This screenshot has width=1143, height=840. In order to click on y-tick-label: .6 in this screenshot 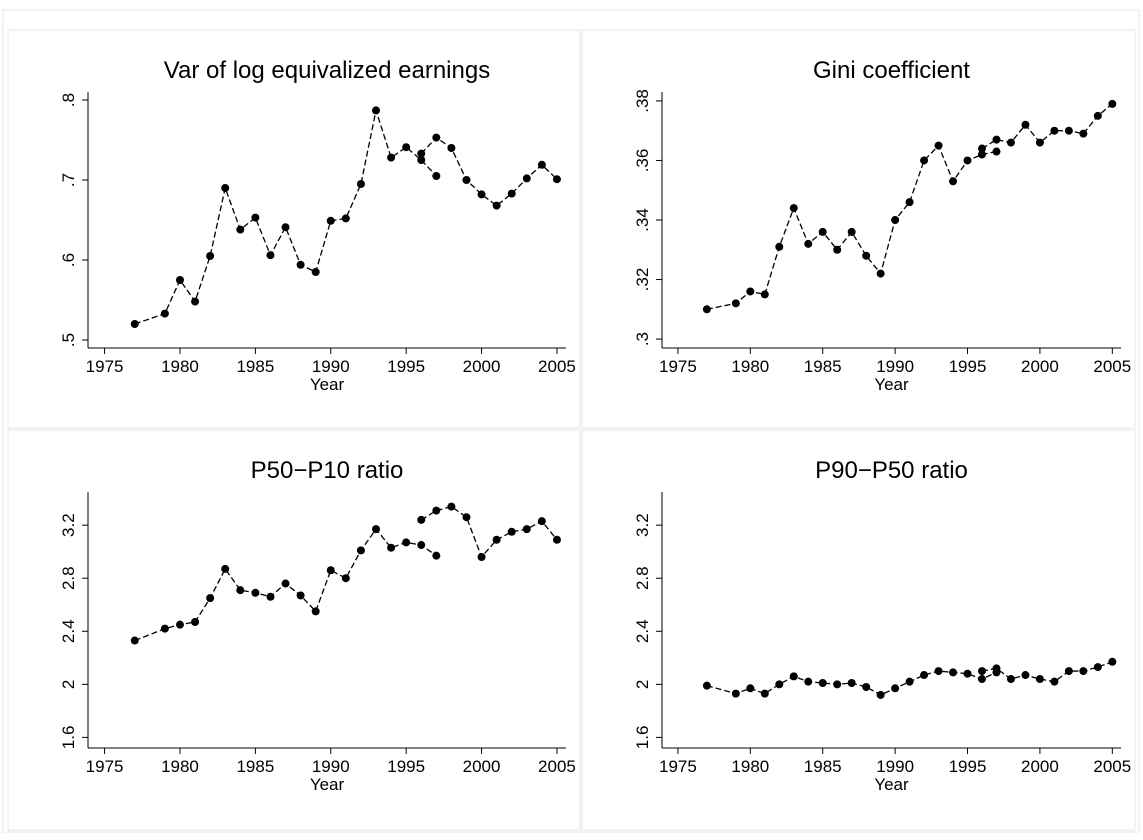, I will do `click(68, 260)`.